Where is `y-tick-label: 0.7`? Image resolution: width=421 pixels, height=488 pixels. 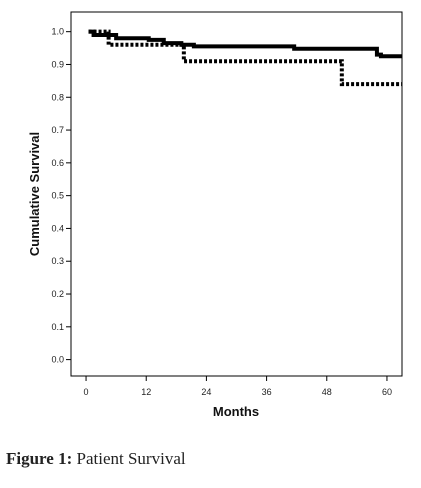
y-tick-label: 0.7 is located at coordinates (57, 130).